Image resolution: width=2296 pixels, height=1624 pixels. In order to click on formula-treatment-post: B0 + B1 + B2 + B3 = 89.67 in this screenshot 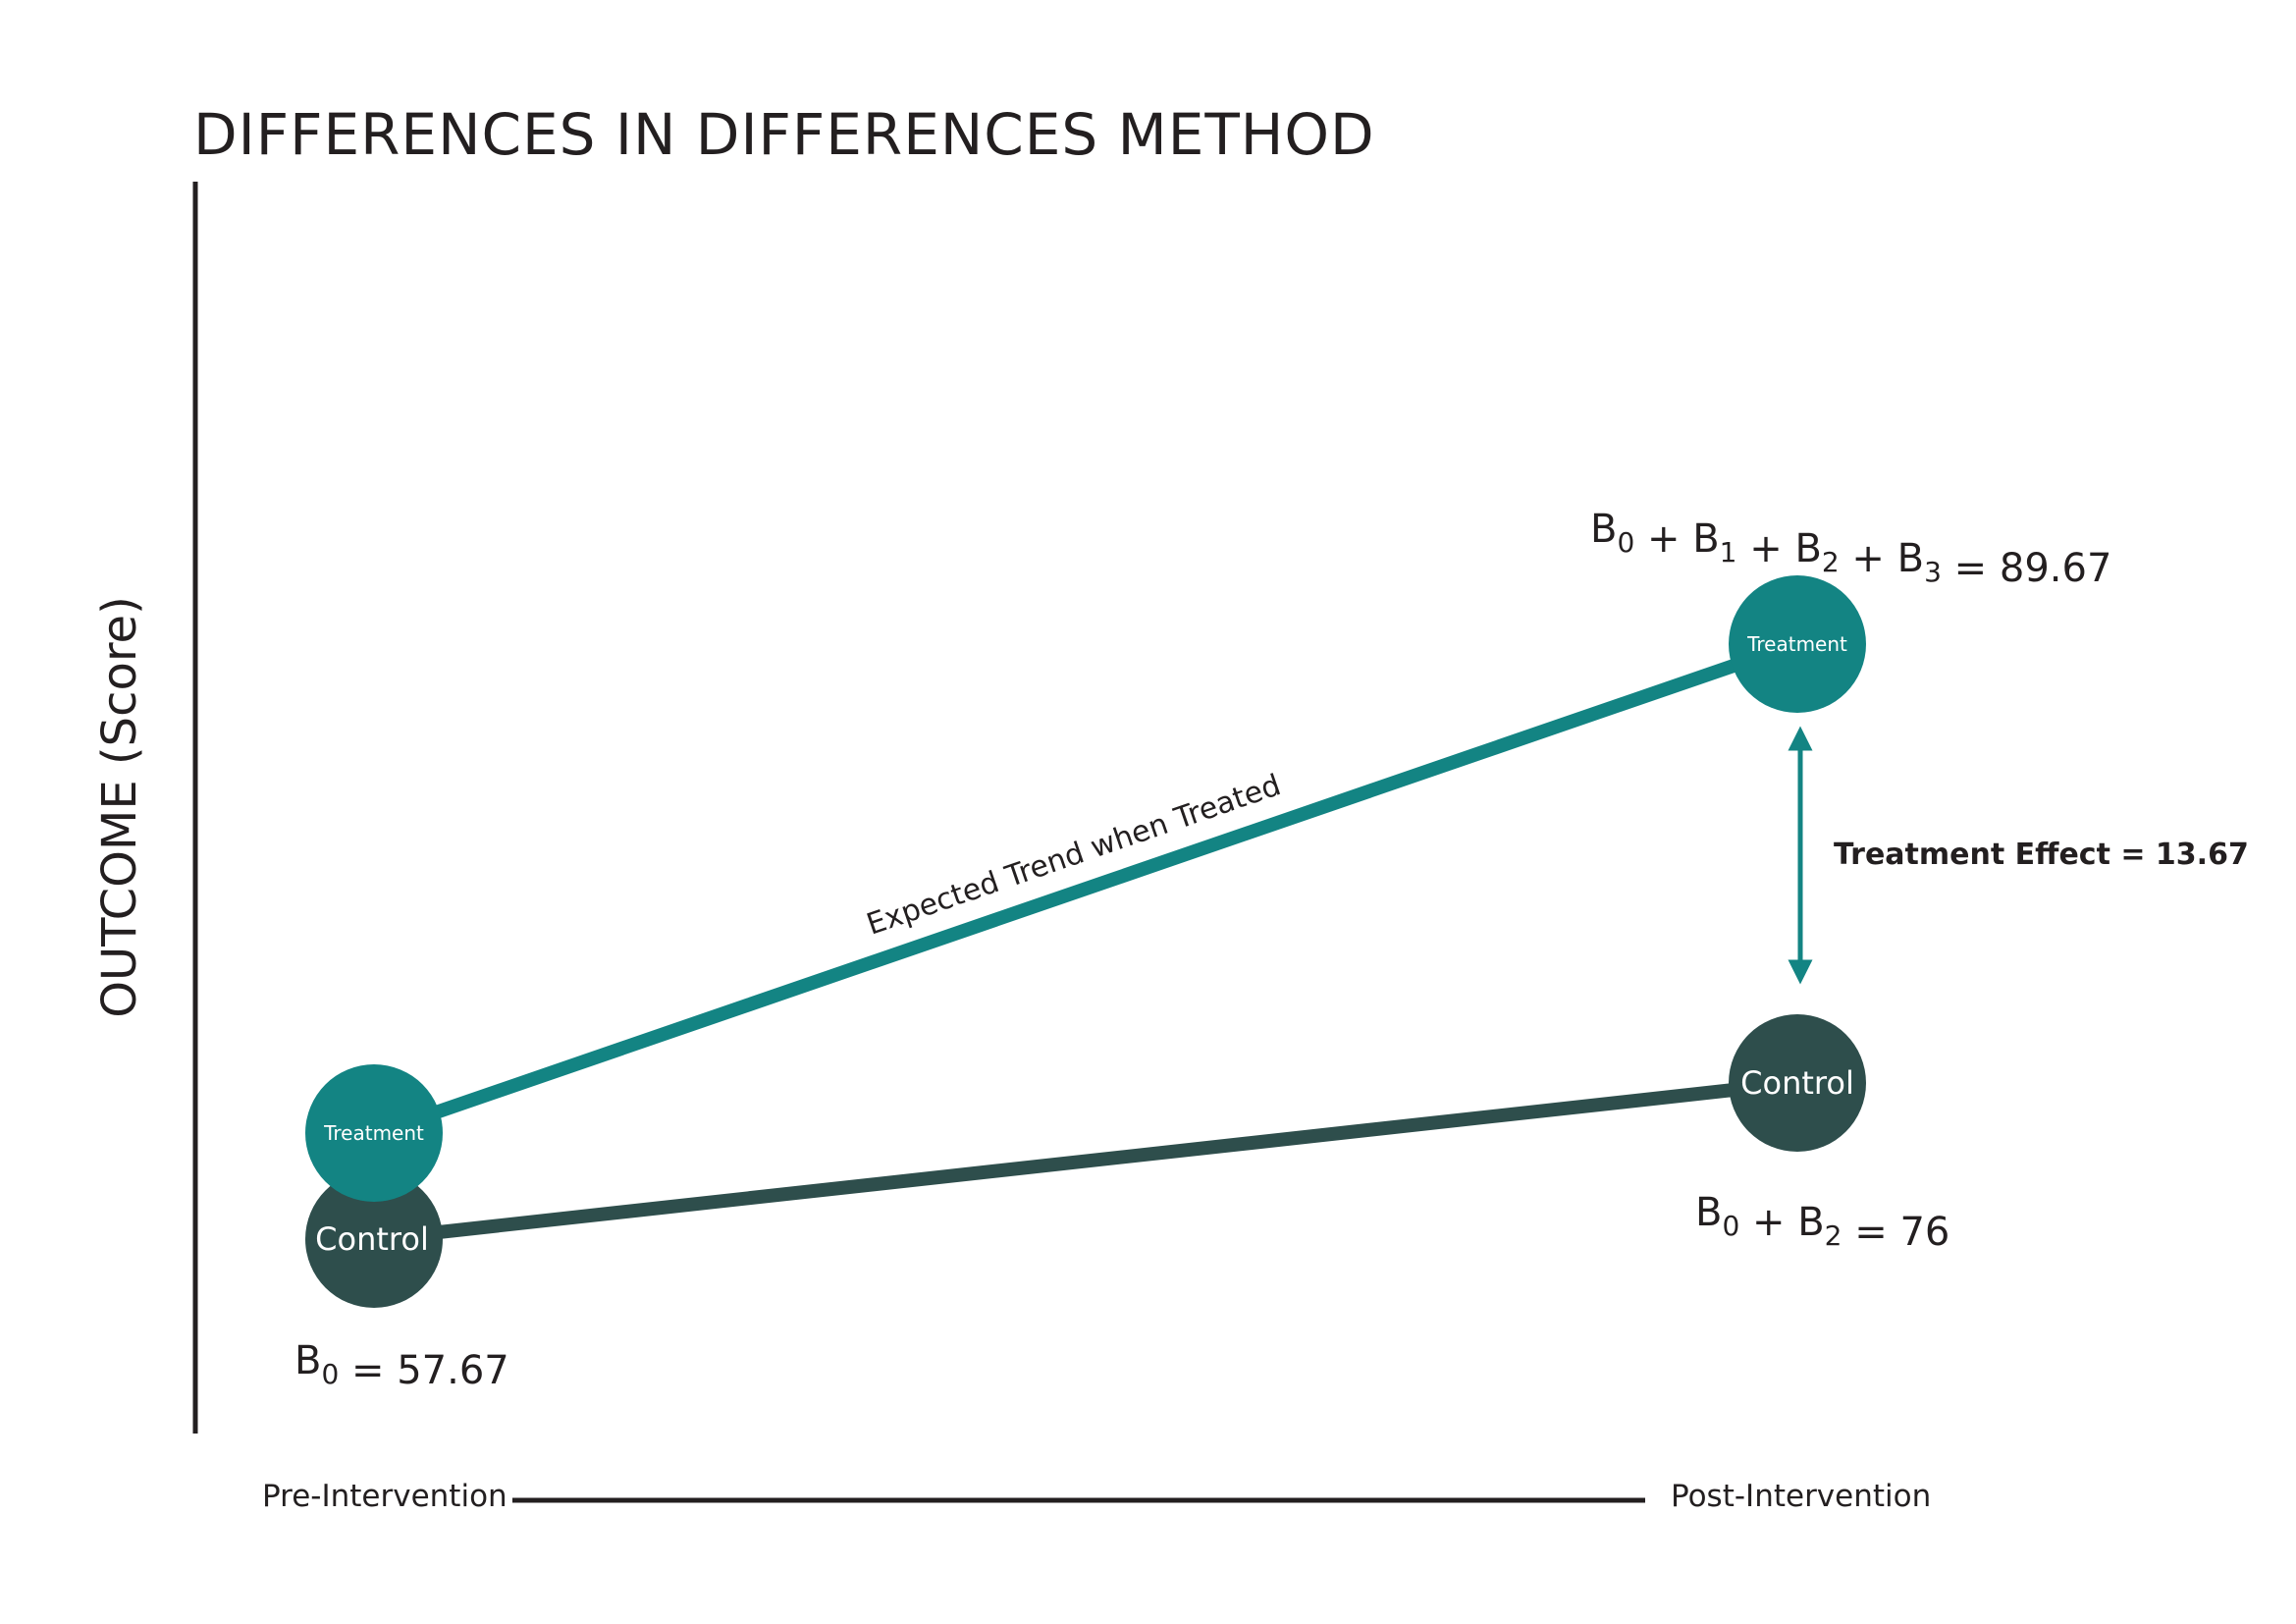, I will do `click(1851, 549)`.